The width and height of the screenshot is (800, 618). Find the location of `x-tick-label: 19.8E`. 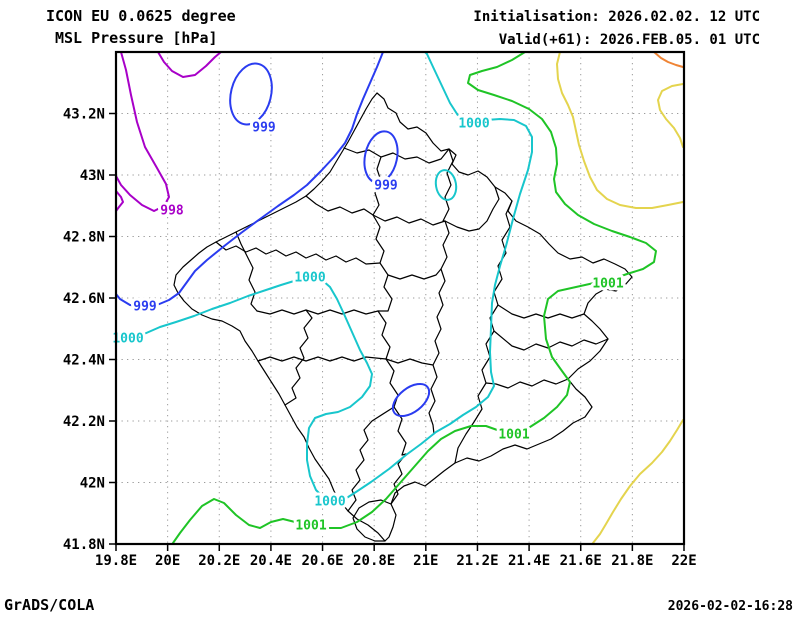

x-tick-label: 19.8E is located at coordinates (116, 561).